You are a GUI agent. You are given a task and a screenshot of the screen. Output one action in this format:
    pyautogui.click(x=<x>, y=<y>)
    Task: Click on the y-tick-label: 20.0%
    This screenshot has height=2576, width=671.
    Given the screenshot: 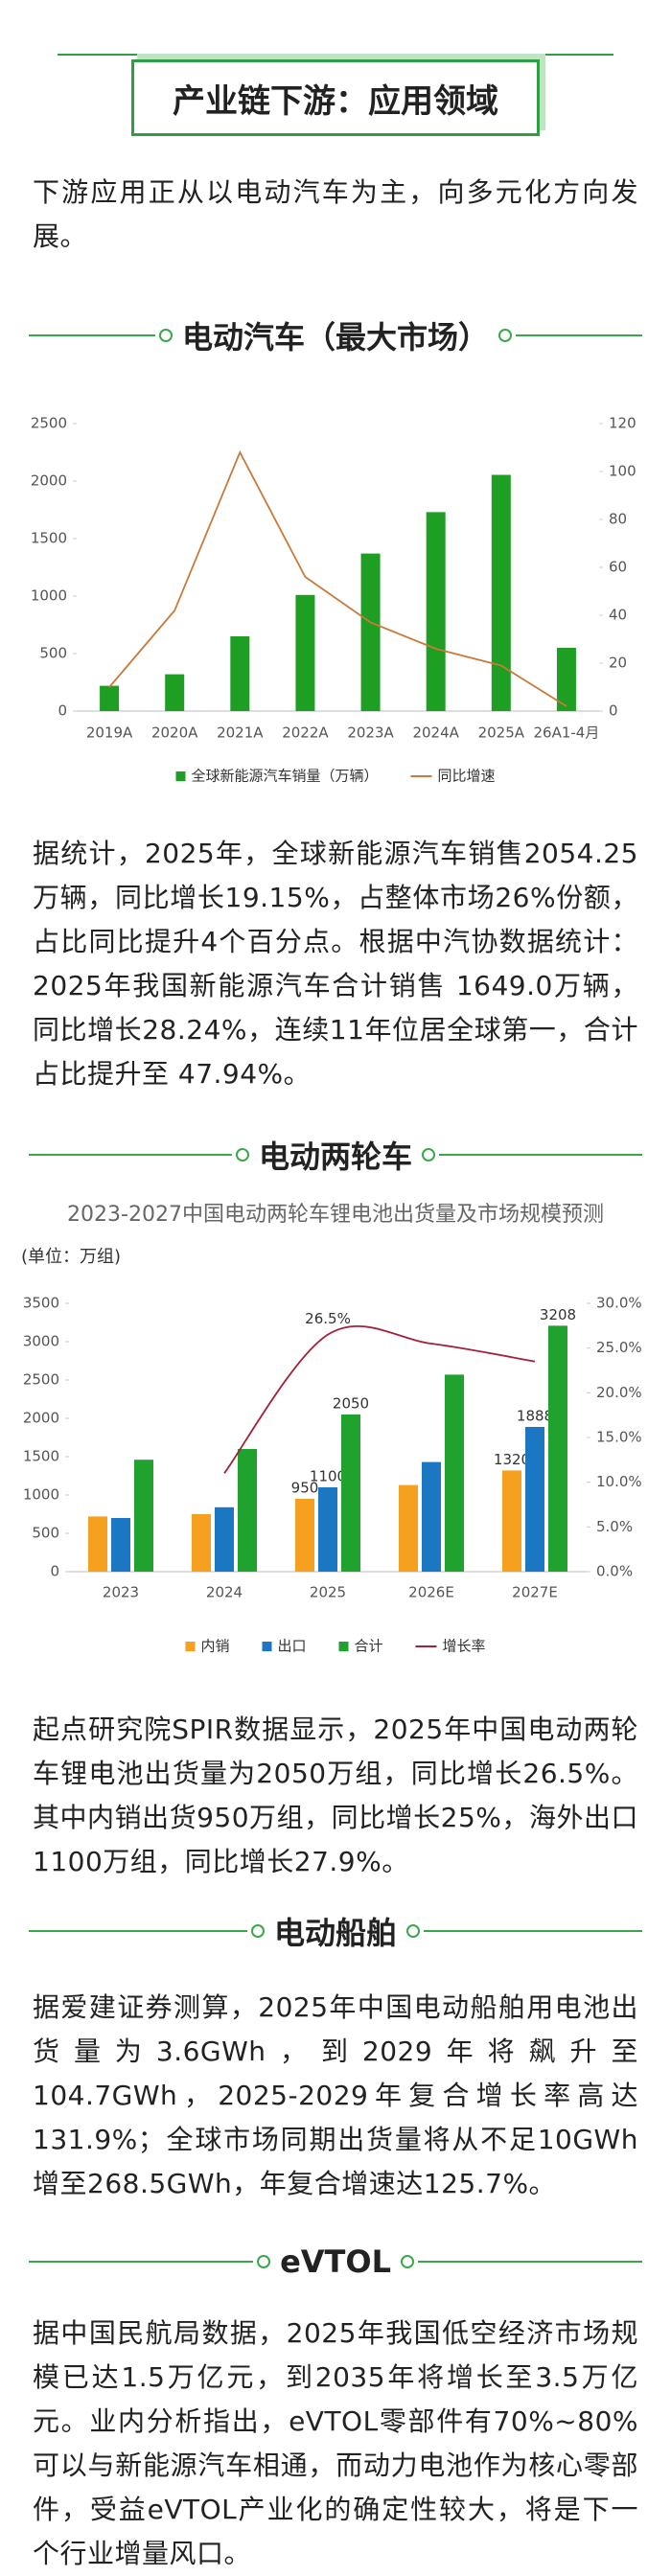 What is the action you would take?
    pyautogui.click(x=619, y=1392)
    